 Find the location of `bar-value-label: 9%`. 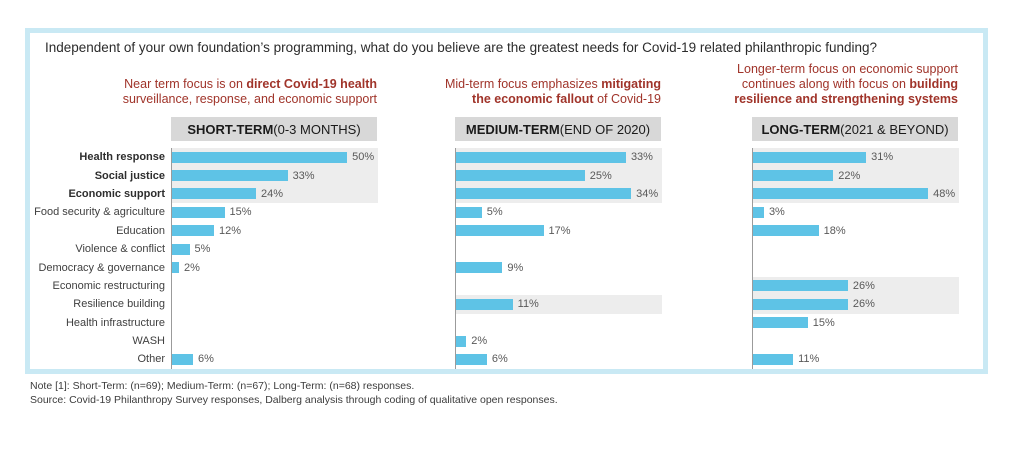

bar-value-label: 9% is located at coordinates (515, 267).